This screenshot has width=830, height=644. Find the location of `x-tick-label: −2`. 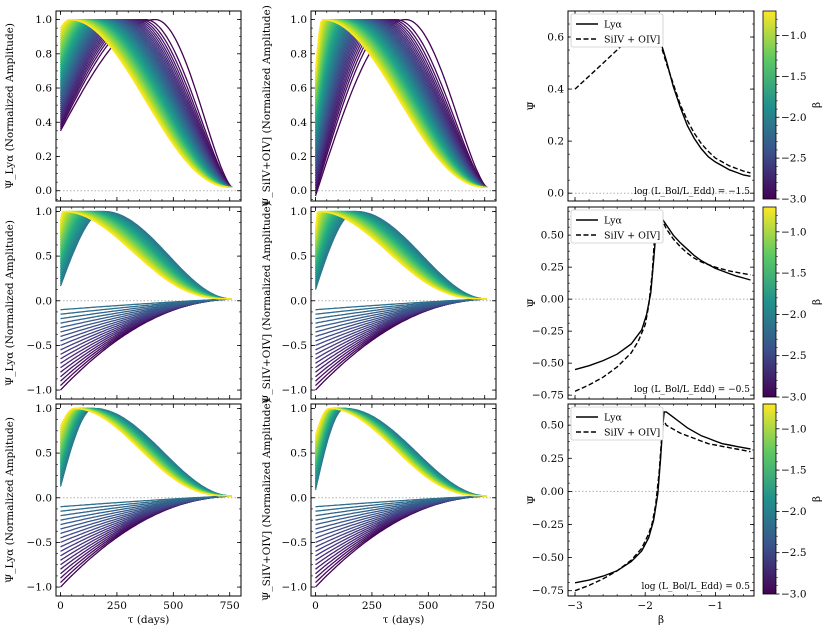

x-tick-label: −2 is located at coordinates (644, 606).